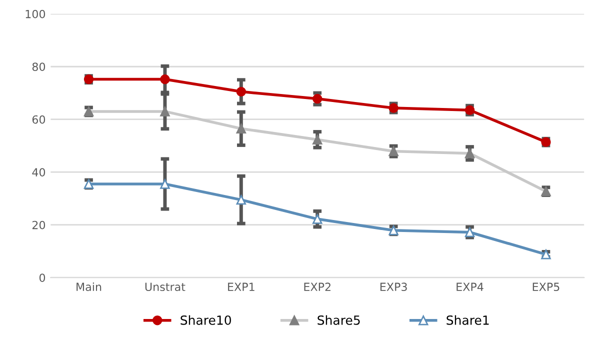  I want to click on x-tick-label: EXP4, so click(470, 286).